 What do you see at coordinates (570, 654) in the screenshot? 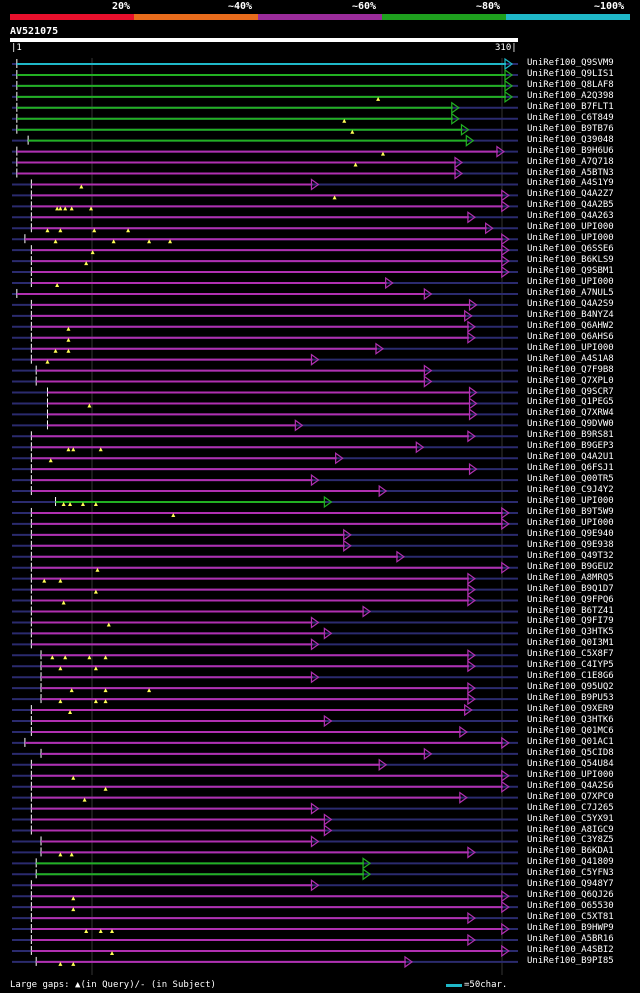
I see `hit-label-link: UniRef100_C5X8F7` at bounding box center [570, 654].